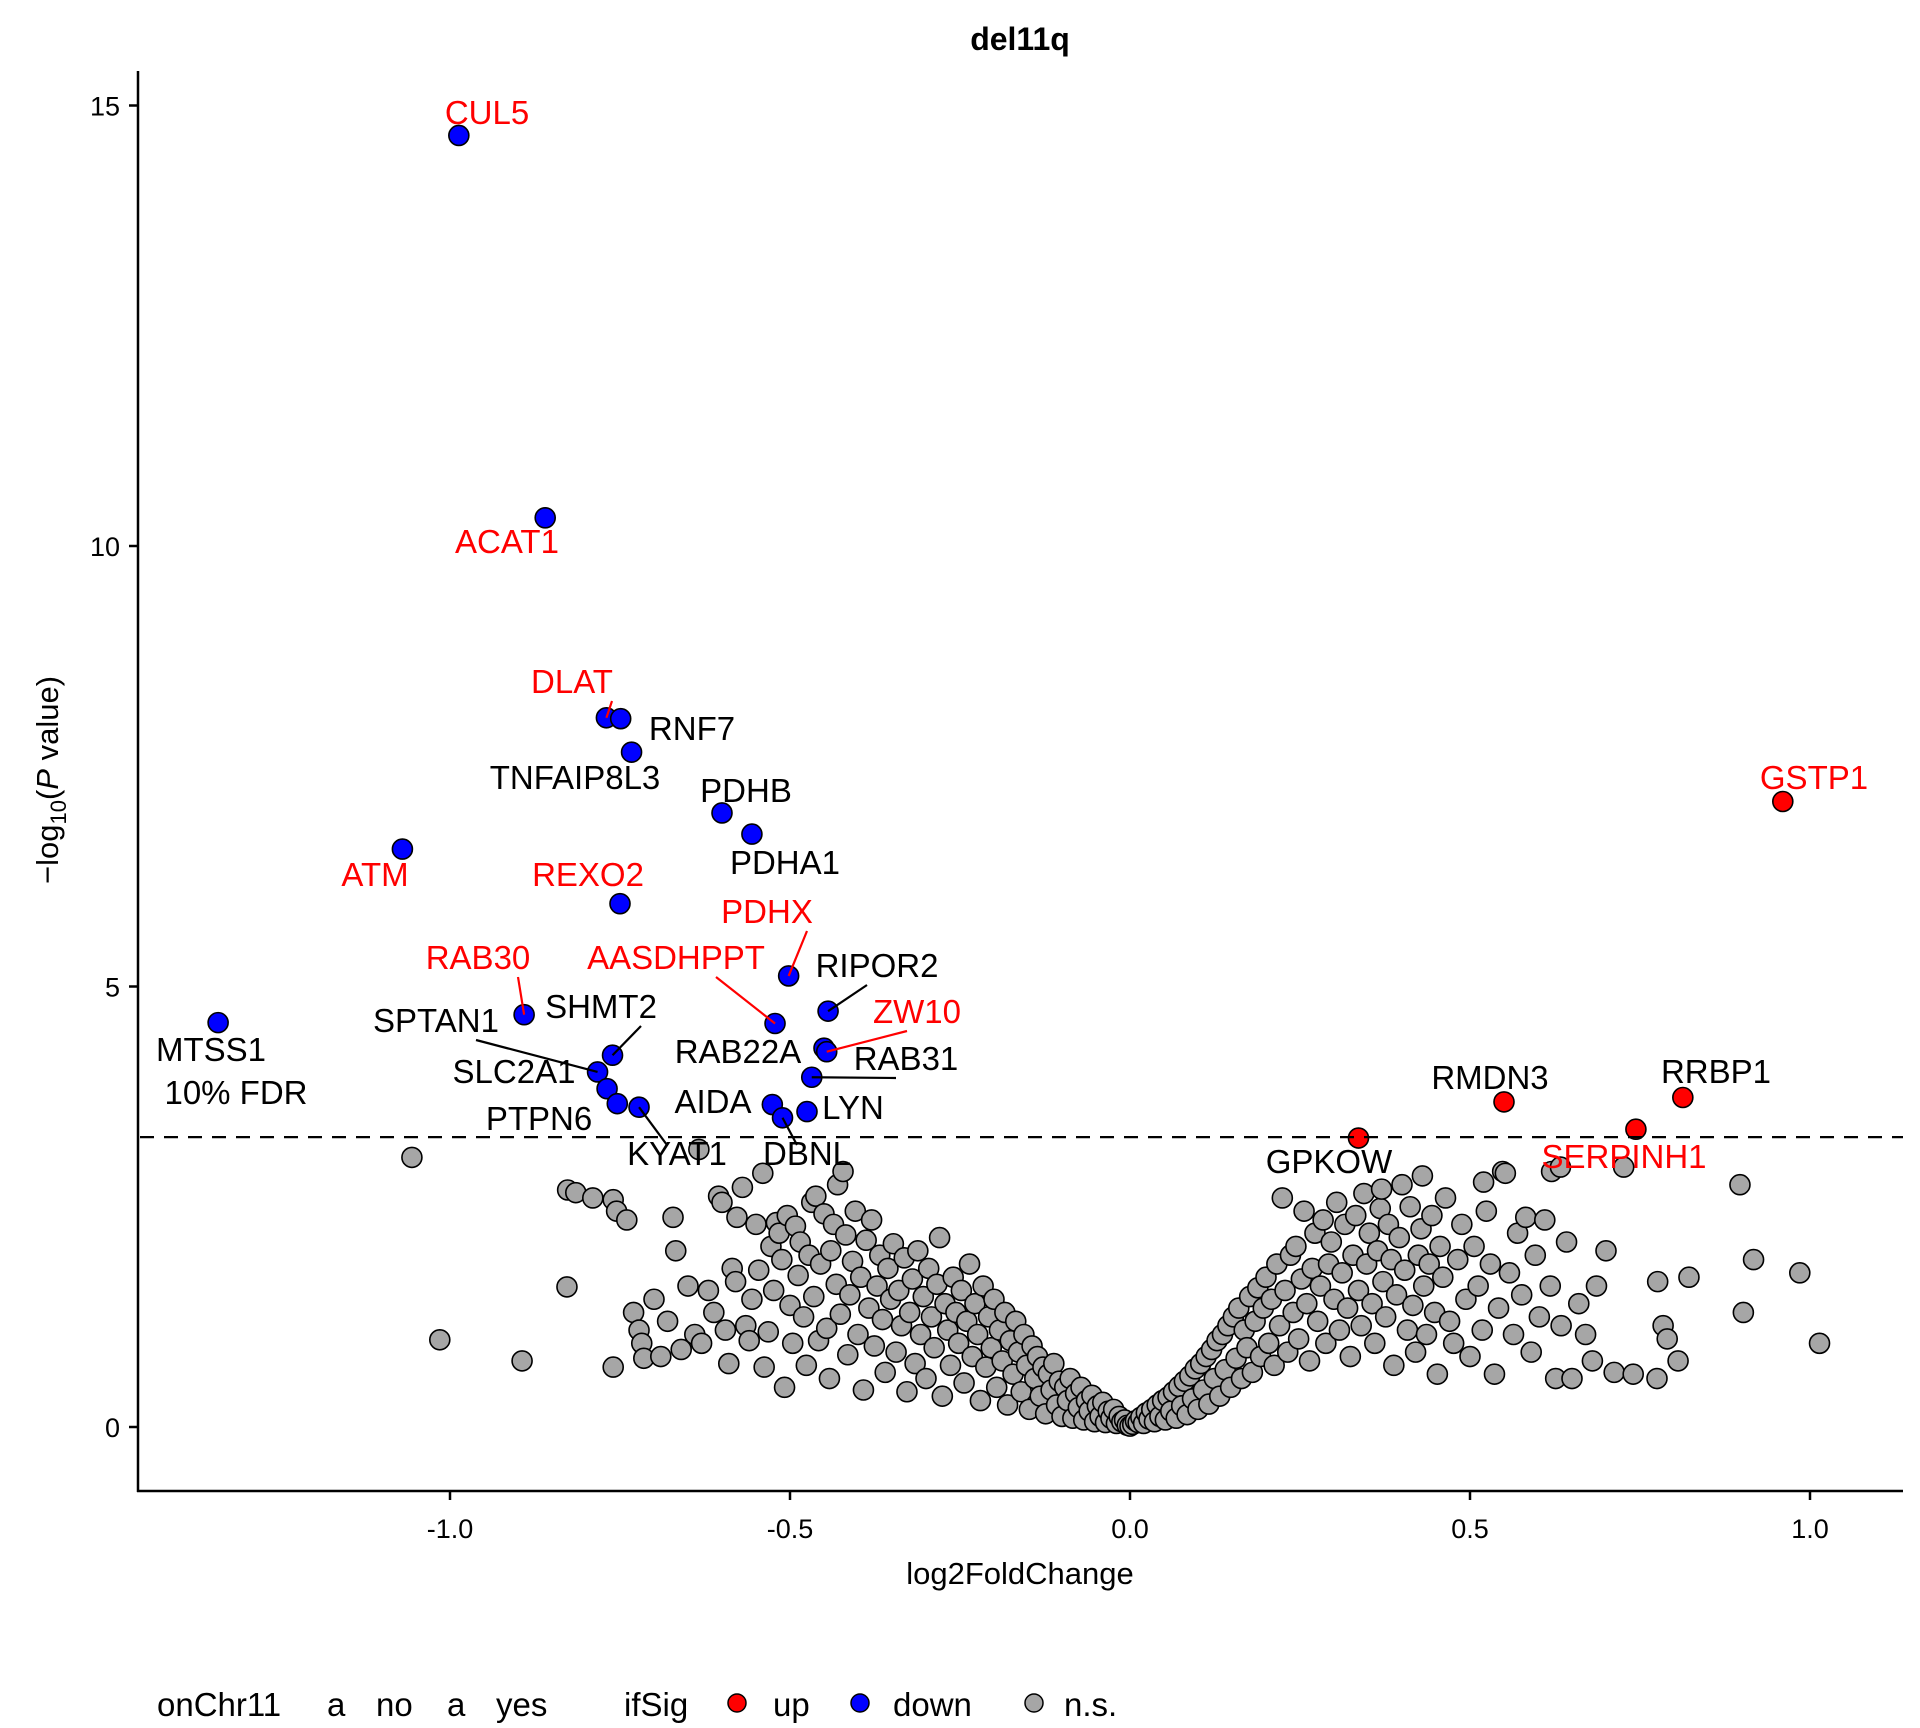 The height and width of the screenshot is (1728, 1920). I want to click on y-tick-label: 10, so click(105, 547).